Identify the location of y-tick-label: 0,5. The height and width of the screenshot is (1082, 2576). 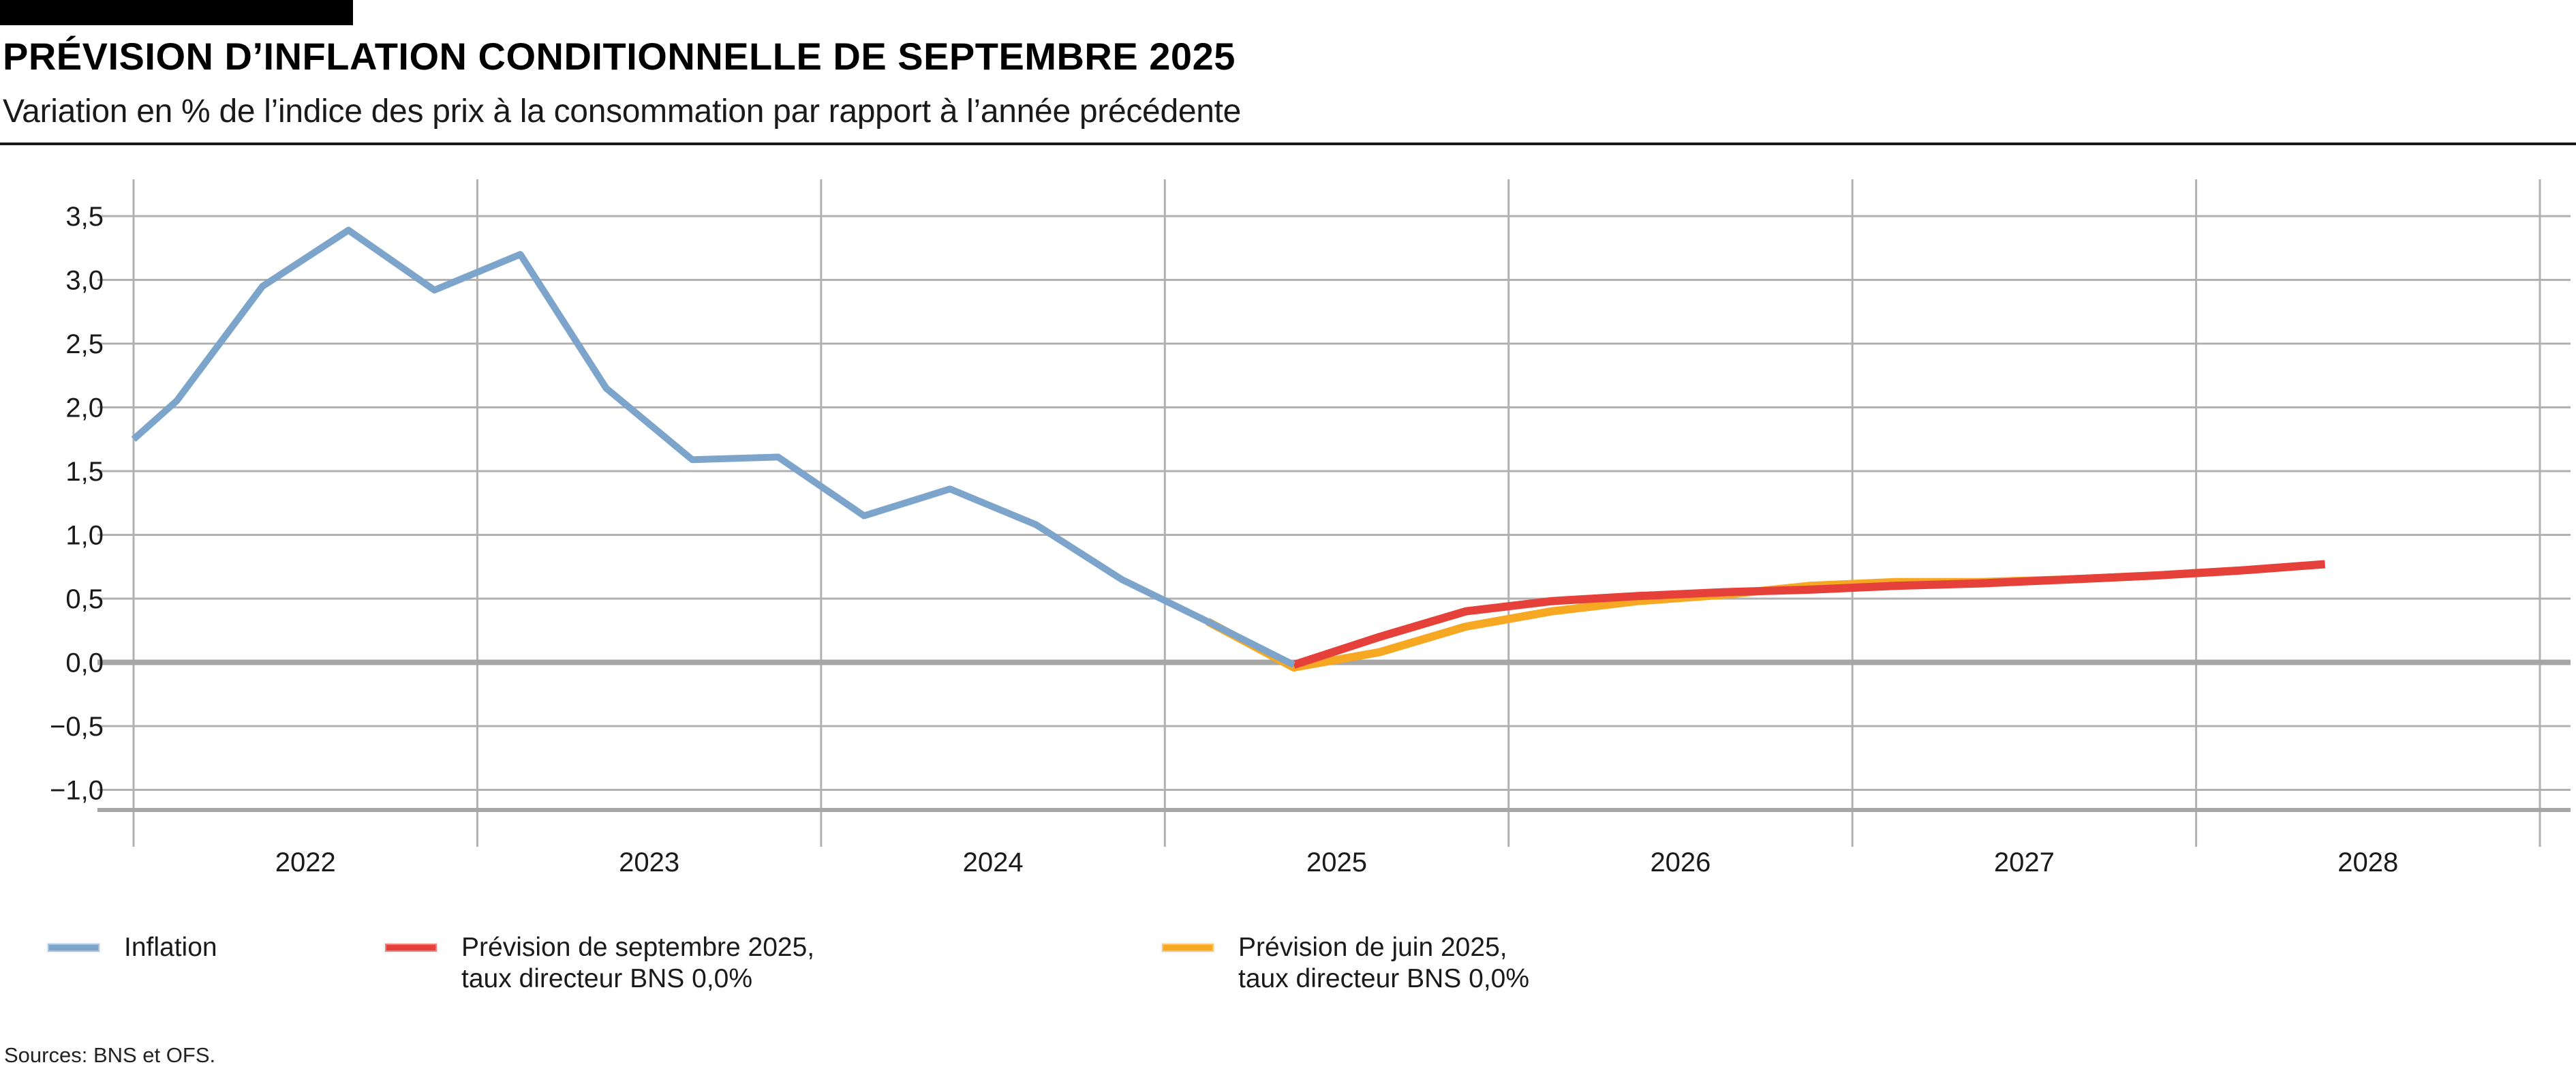
(84, 599).